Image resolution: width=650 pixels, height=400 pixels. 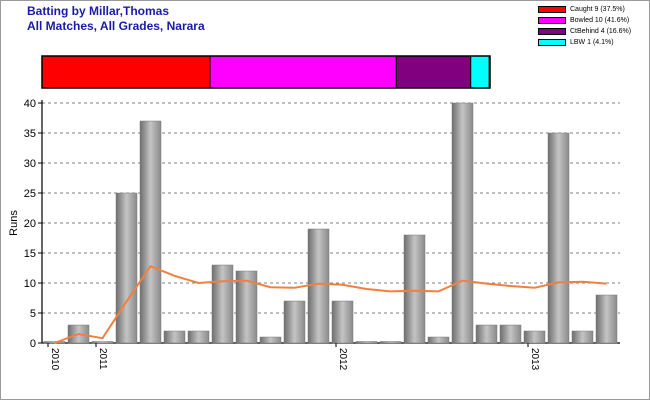 I want to click on dismissal-segment-caught, so click(x=126, y=72).